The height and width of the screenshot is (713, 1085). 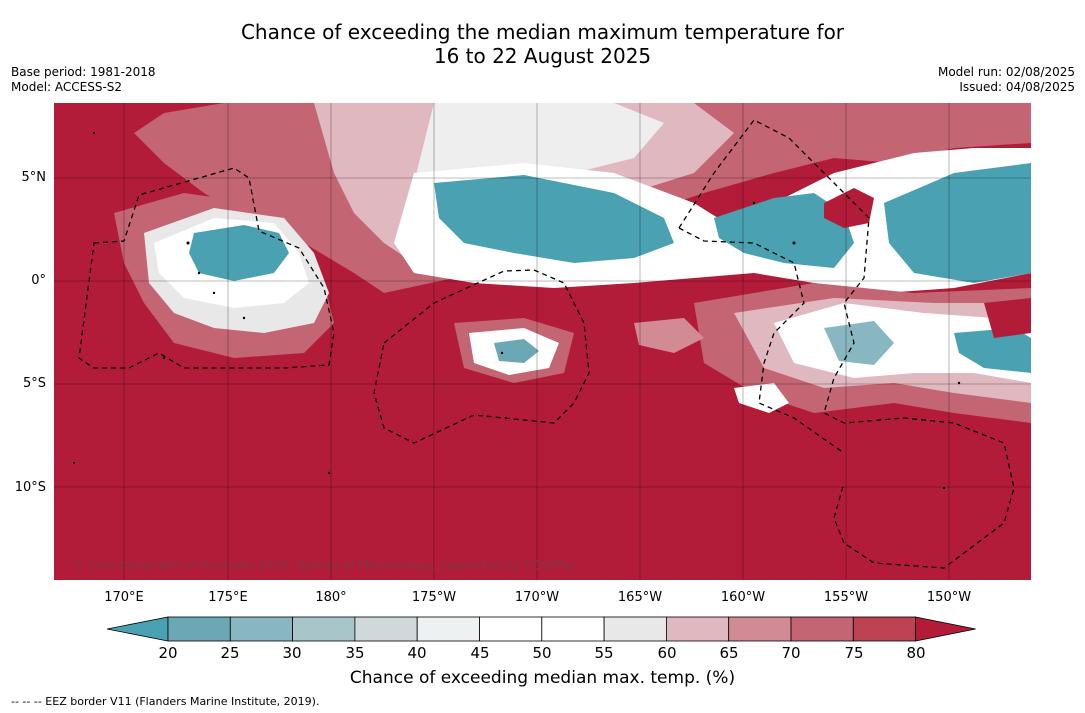 I want to click on colorbar-tick-65: 65, so click(x=729, y=653).